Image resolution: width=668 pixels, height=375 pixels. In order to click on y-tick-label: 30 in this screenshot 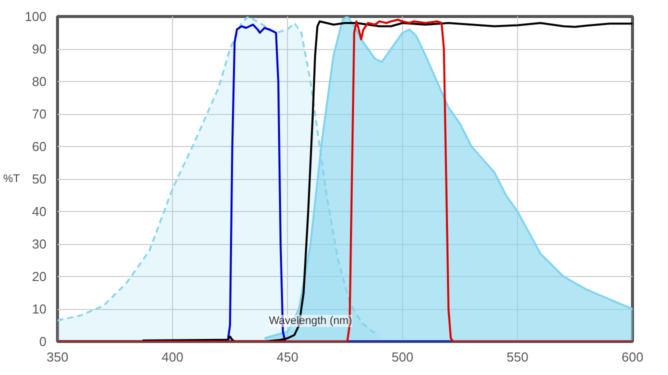, I will do `click(39, 244)`.